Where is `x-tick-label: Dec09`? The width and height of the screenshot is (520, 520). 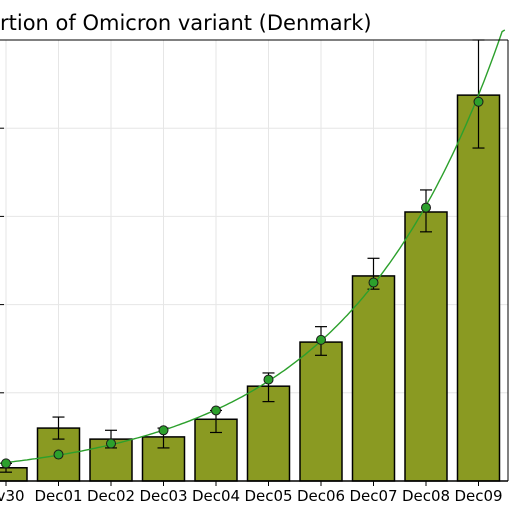
x-tick-label: Dec09 is located at coordinates (478, 496).